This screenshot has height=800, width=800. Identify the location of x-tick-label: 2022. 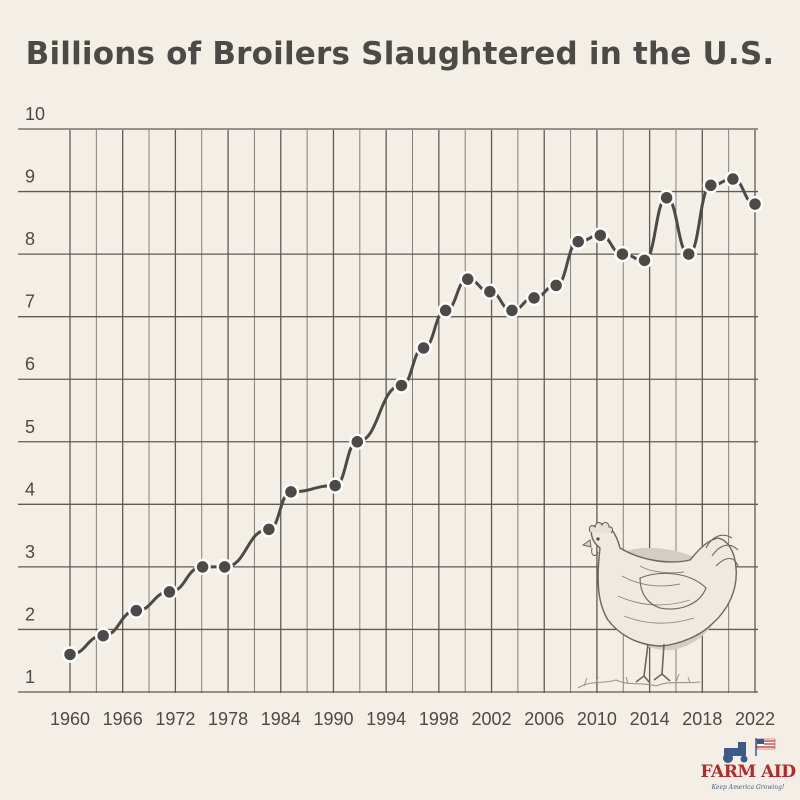
(755, 719).